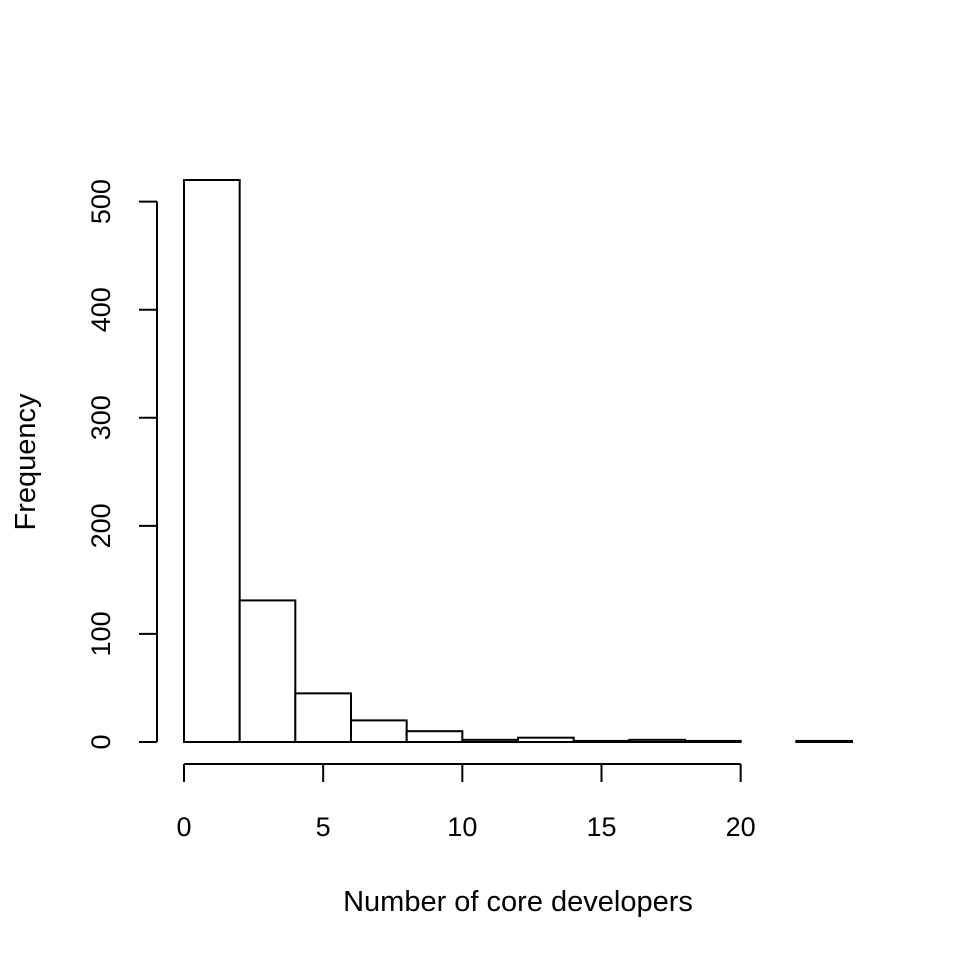 The image size is (960, 960). I want to click on x-axis-label: Number of core developers, so click(518, 902).